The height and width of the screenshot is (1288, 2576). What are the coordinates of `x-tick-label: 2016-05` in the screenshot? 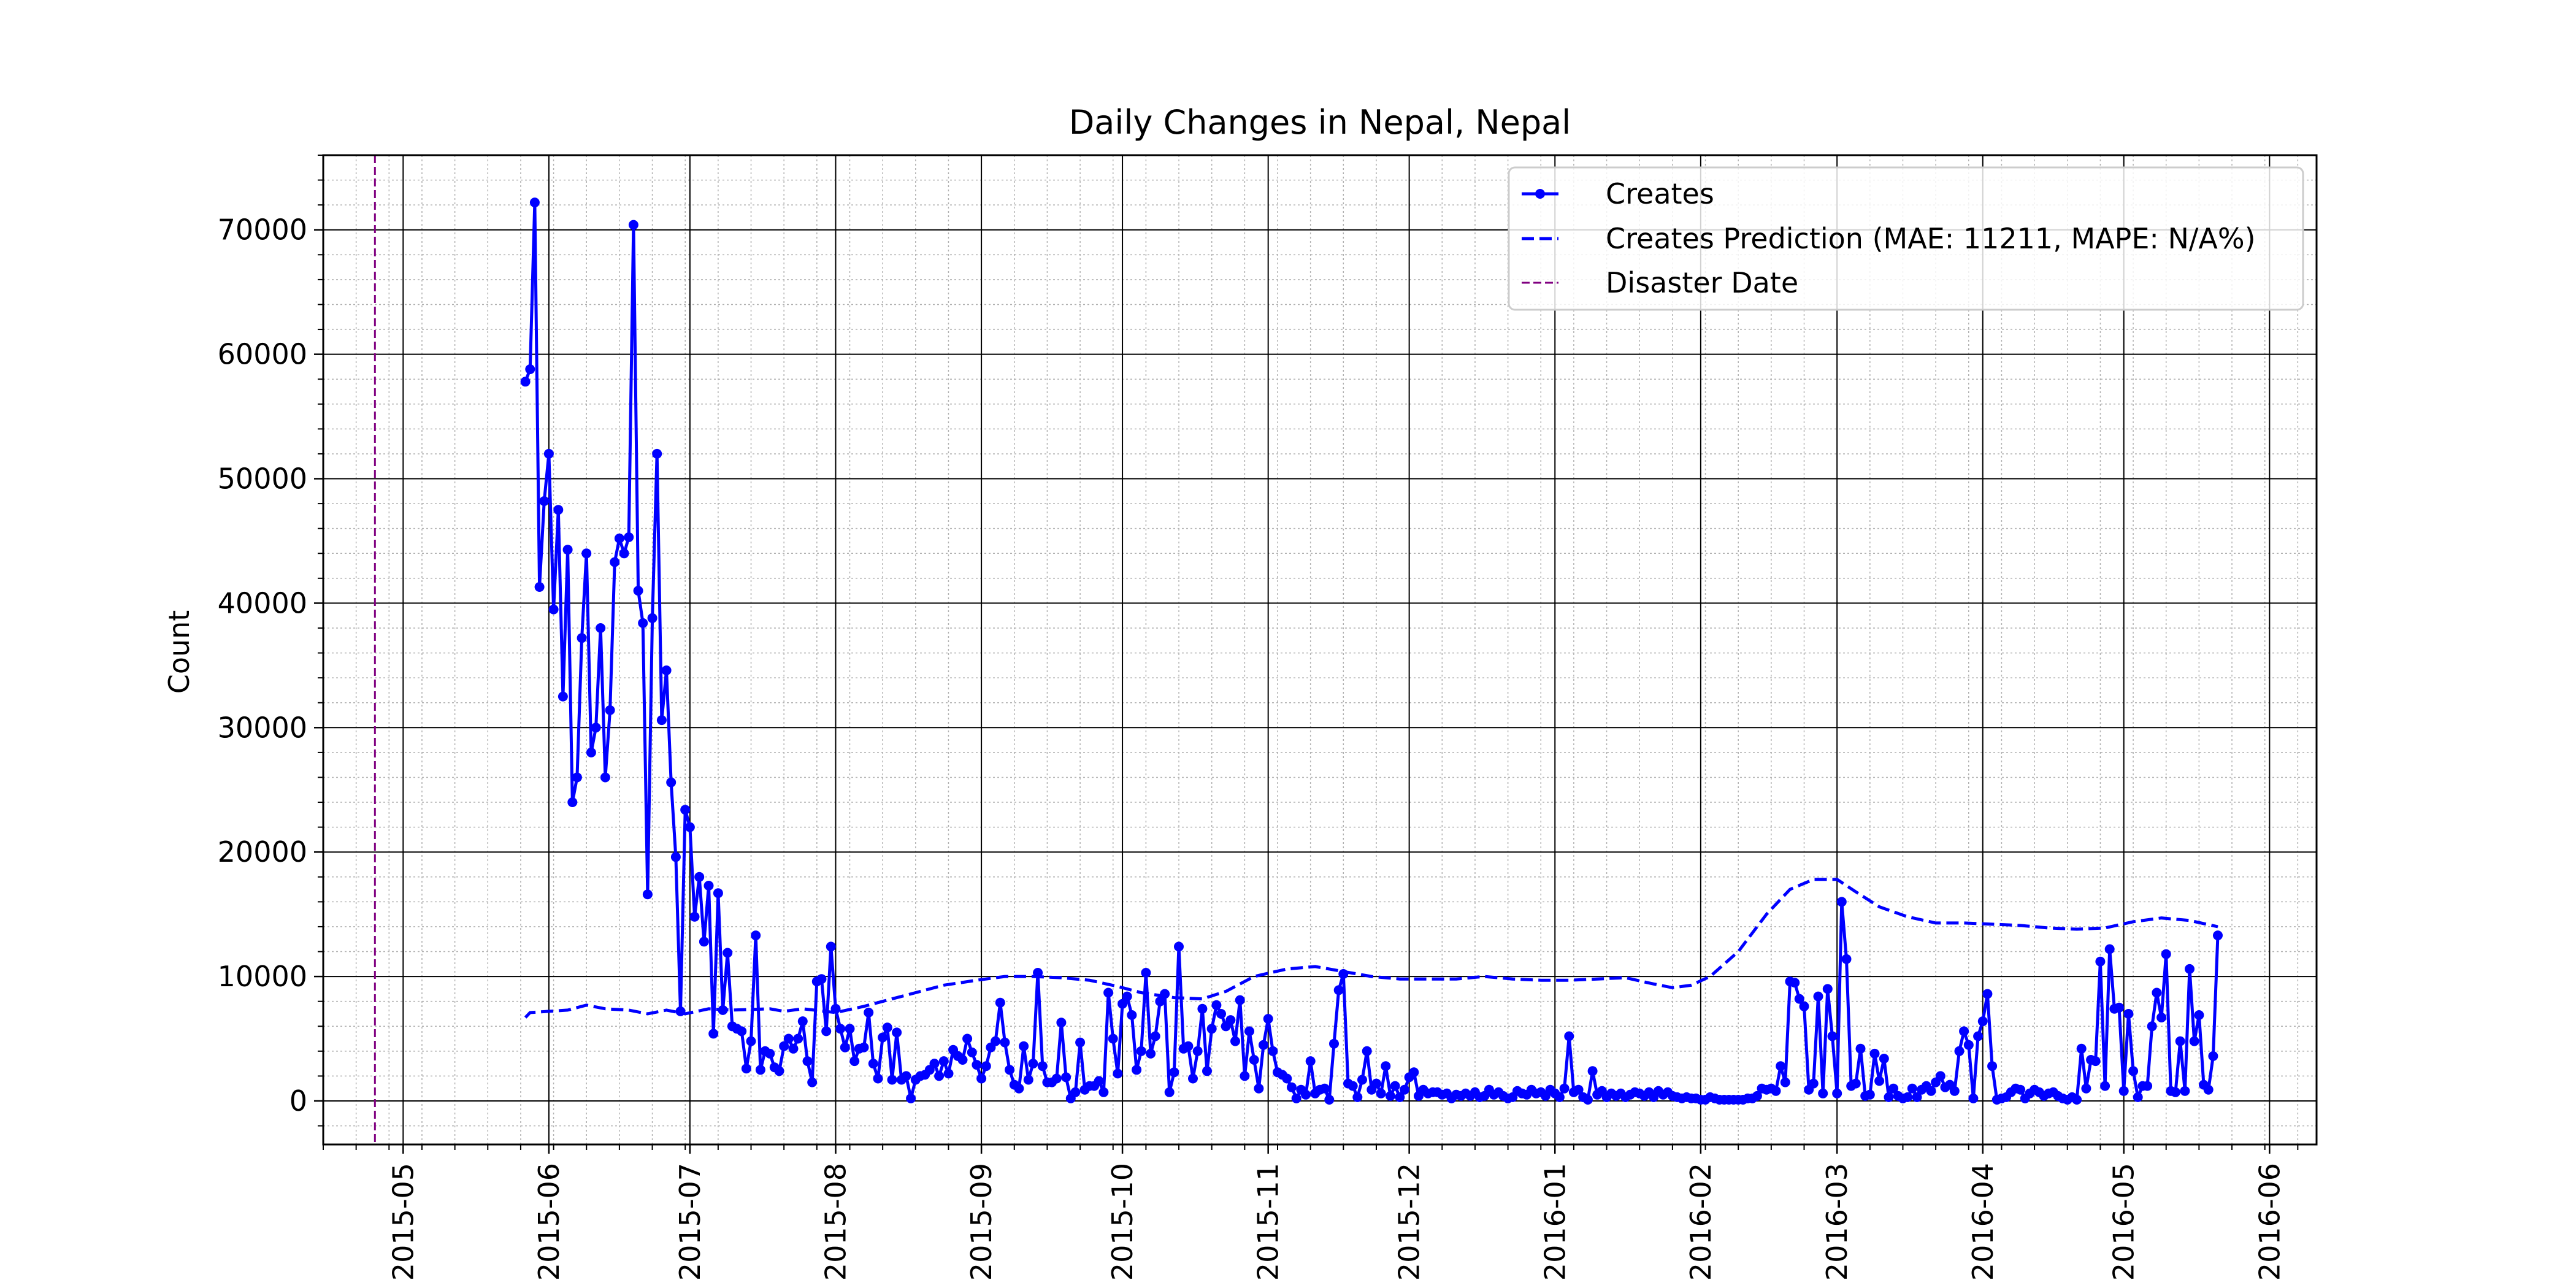 It's located at (2124, 1222).